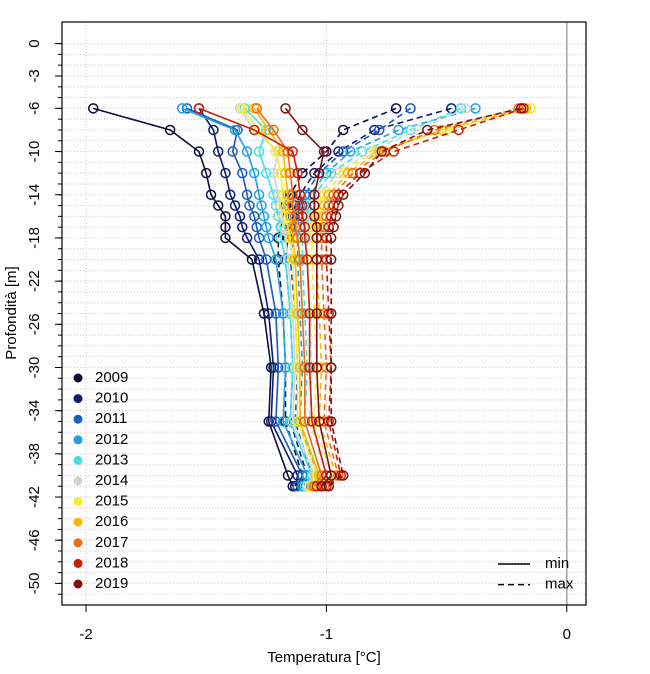 This screenshot has height=674, width=650. Describe the element at coordinates (111, 583) in the screenshot. I see `legend-label: 2019` at that location.